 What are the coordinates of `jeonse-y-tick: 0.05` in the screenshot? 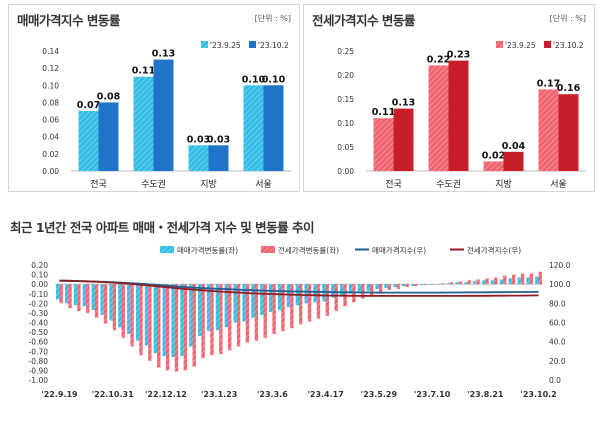 It's located at (345, 147).